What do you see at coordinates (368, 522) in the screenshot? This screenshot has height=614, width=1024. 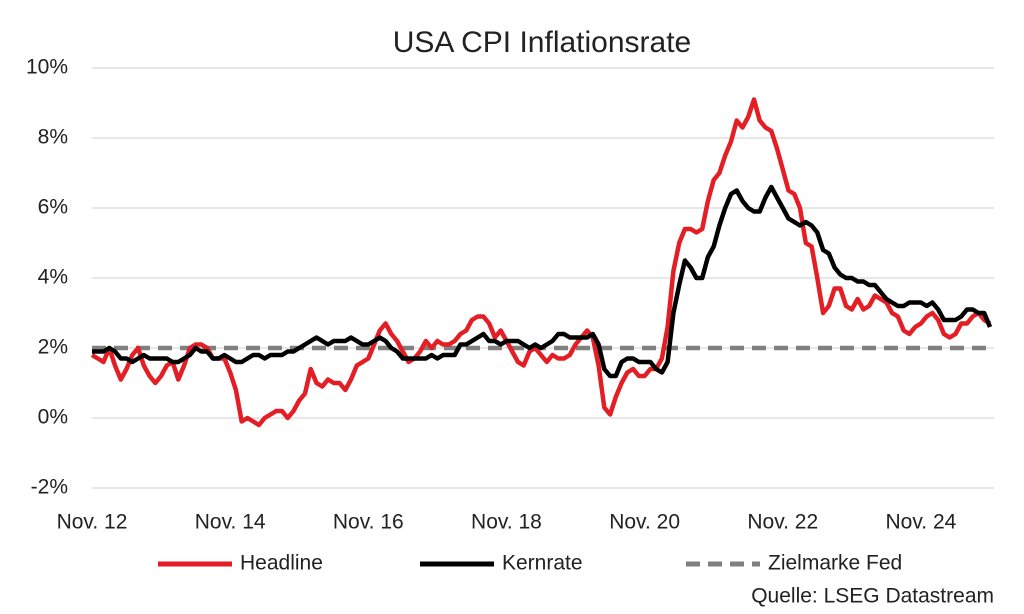 I see `x-tick-label: Nov. 16` at bounding box center [368, 522].